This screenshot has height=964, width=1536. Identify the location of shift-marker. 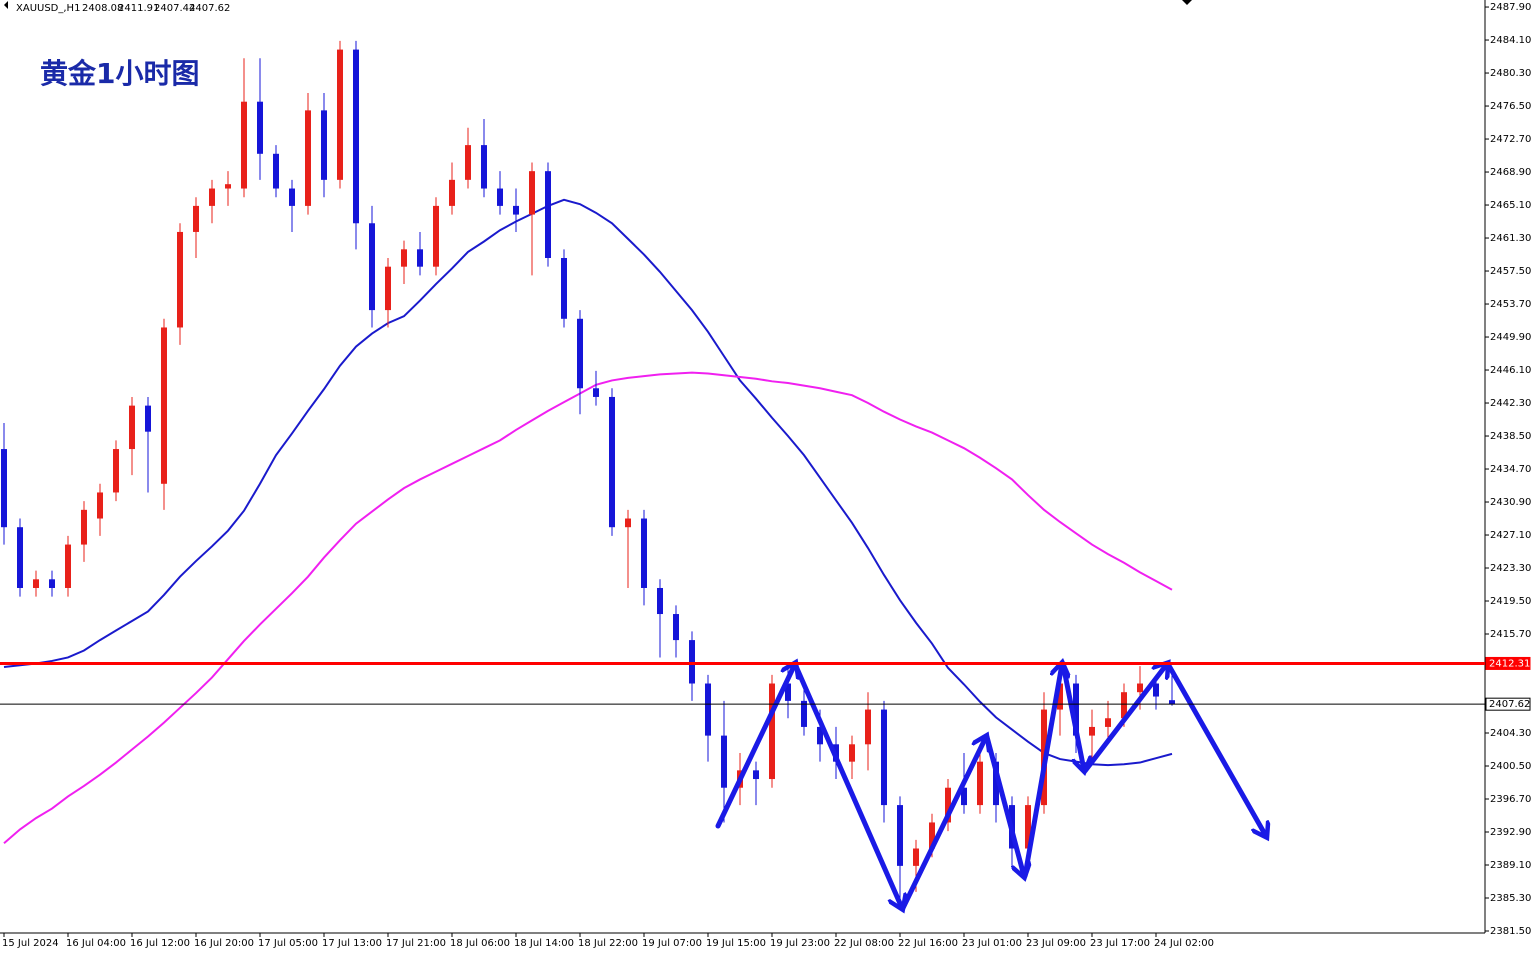
(1187, 2).